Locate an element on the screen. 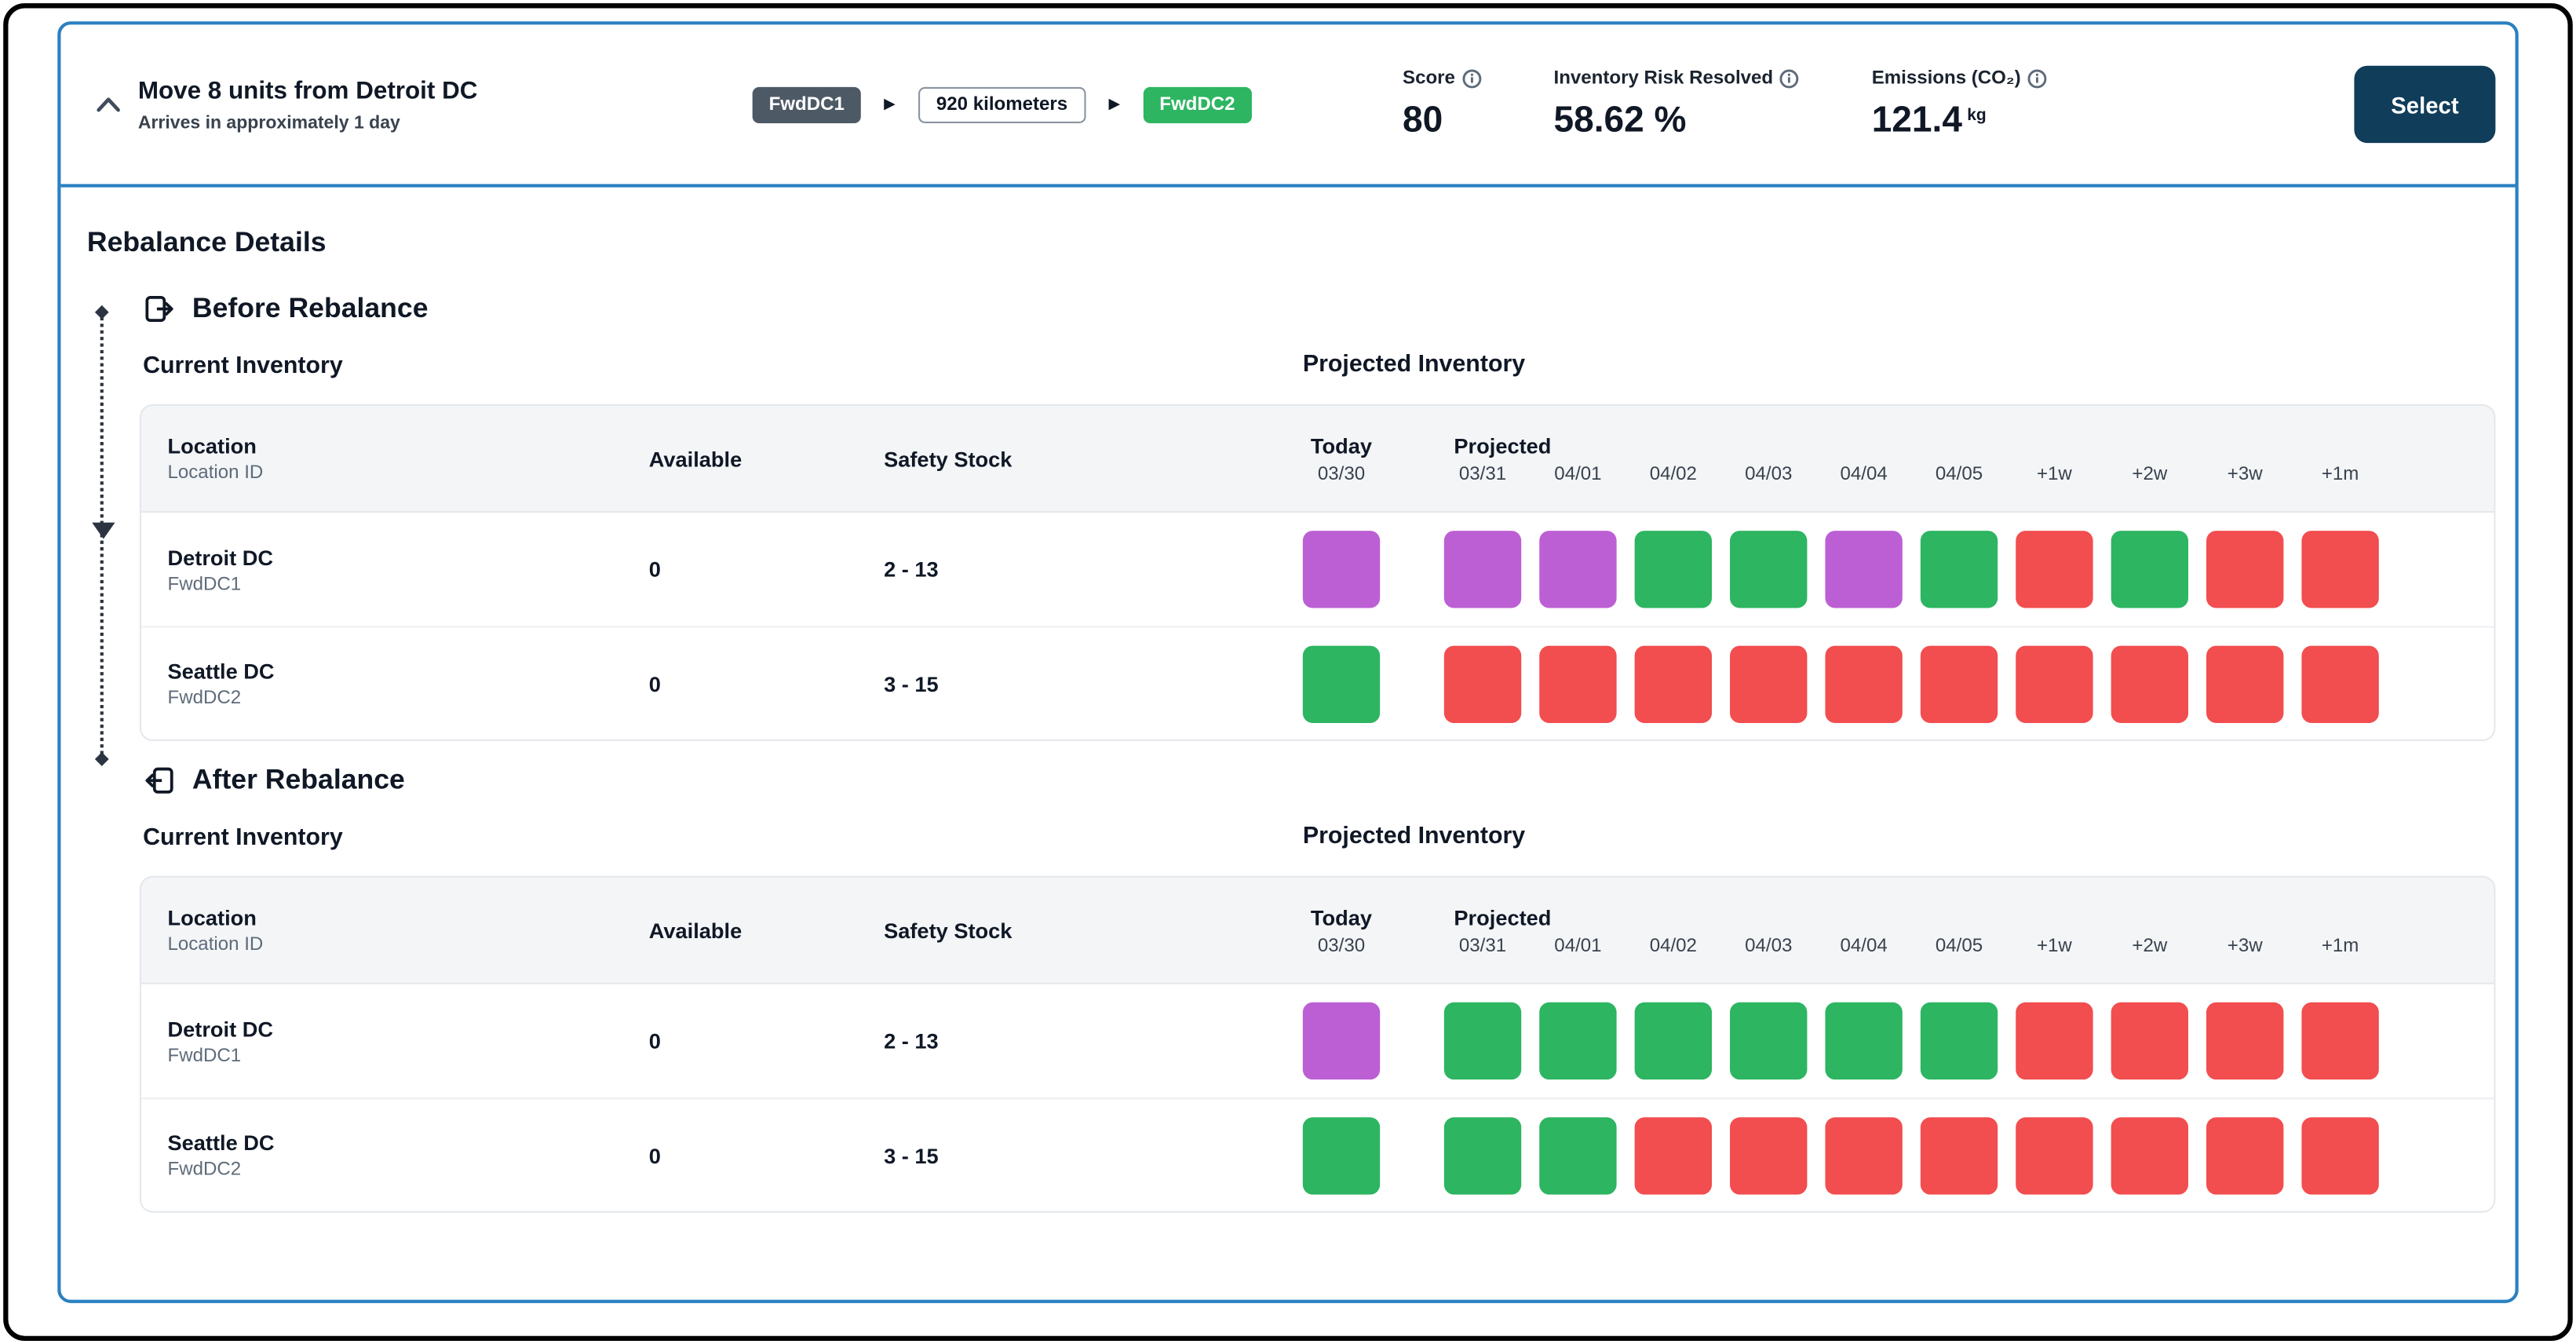  safety-stock-value: 3 - 15 is located at coordinates (912, 683).